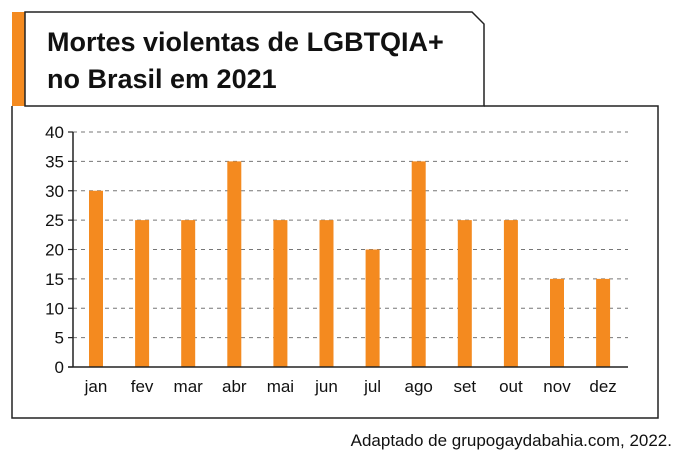 This screenshot has height=457, width=680. Describe the element at coordinates (54, 220) in the screenshot. I see `y-tick-label-25: 25` at that location.